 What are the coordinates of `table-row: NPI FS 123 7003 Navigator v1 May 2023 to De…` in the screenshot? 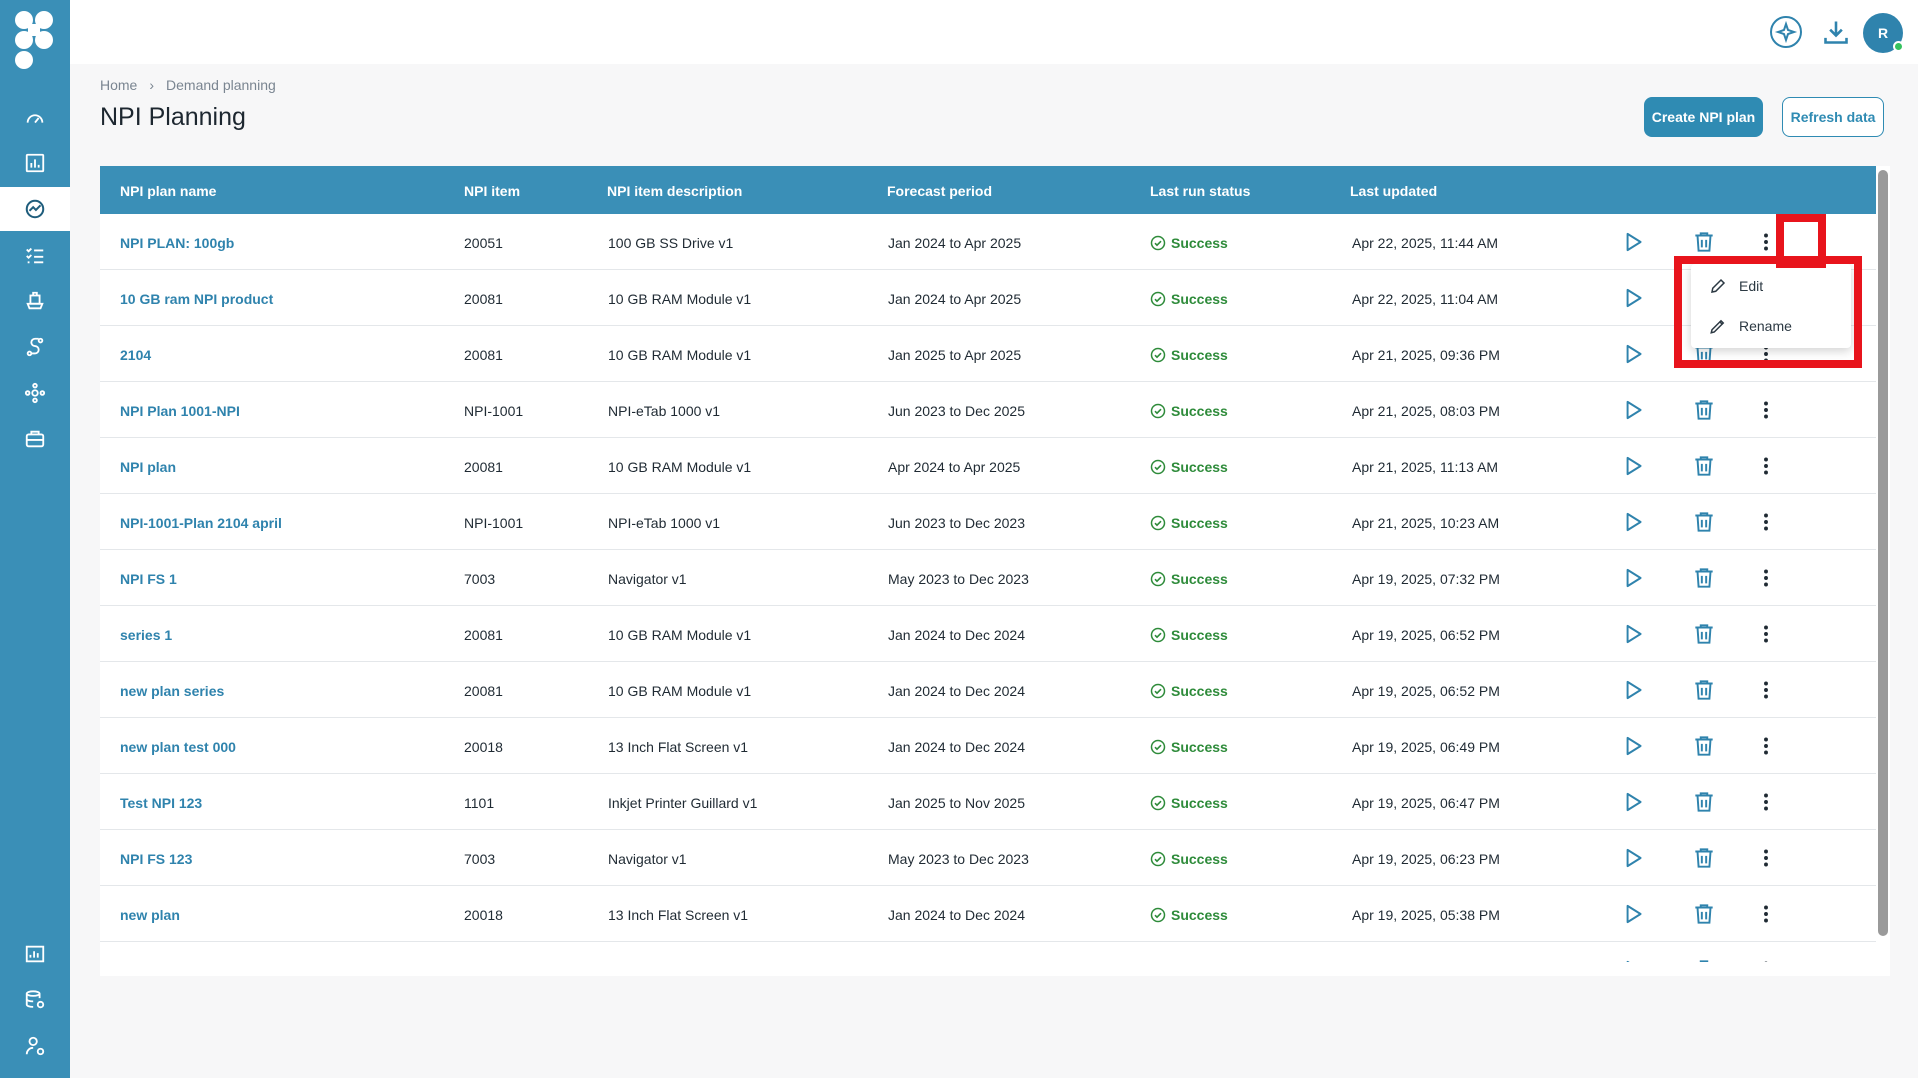 It's located at (988, 858).